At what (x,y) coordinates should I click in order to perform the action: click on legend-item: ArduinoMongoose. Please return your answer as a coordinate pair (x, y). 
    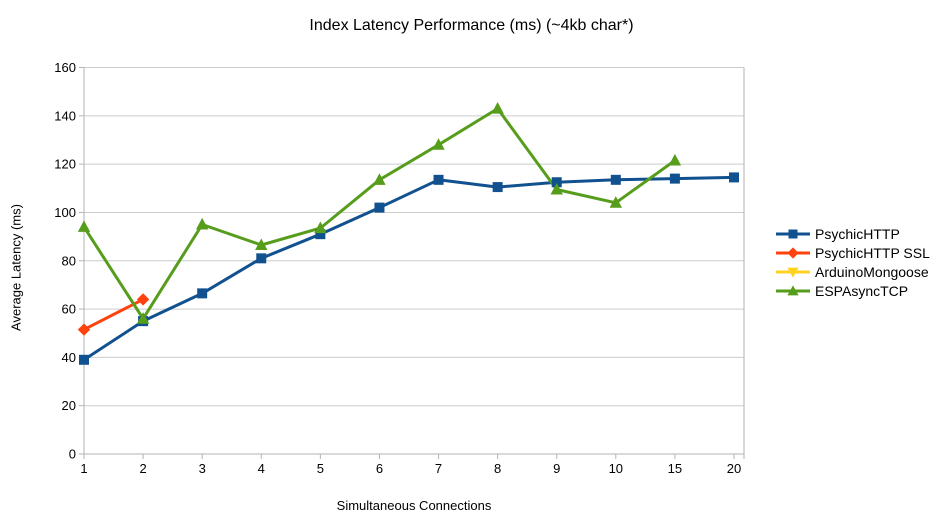
    Looking at the image, I should click on (853, 271).